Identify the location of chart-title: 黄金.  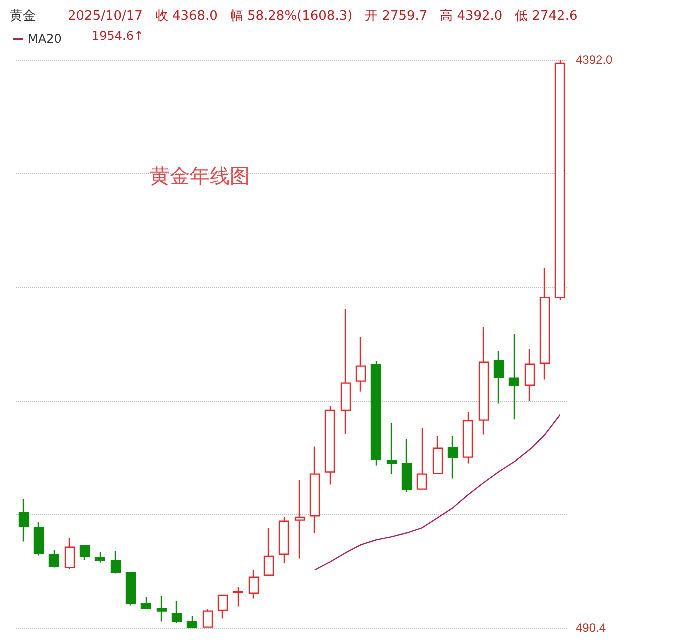
(23, 16).